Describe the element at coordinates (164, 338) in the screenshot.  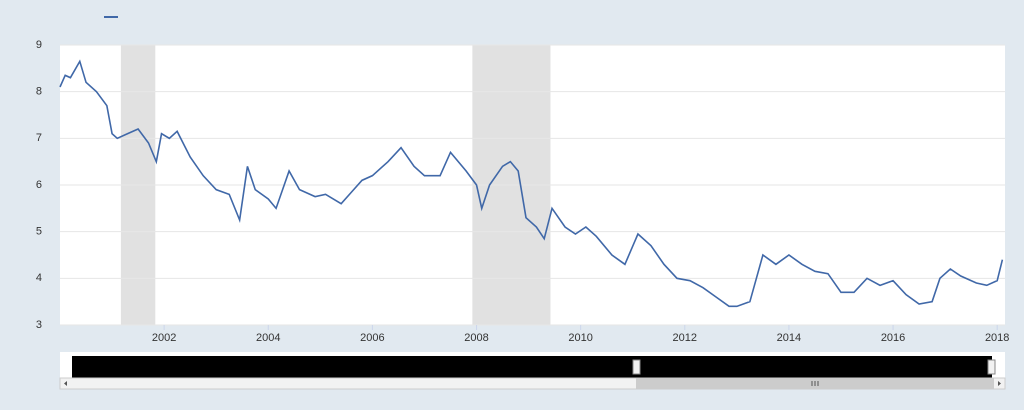
I see `x-tick-label: 2002` at that location.